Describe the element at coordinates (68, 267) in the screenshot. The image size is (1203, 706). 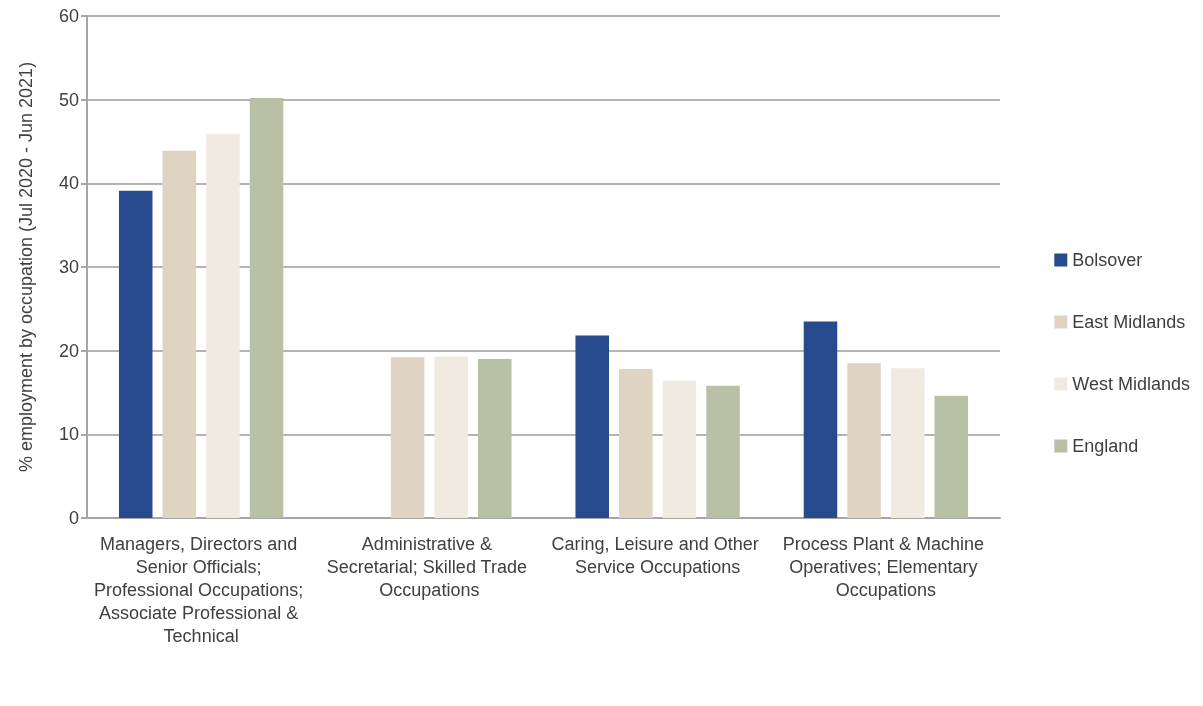
I see `y-tick-label: 30` at that location.